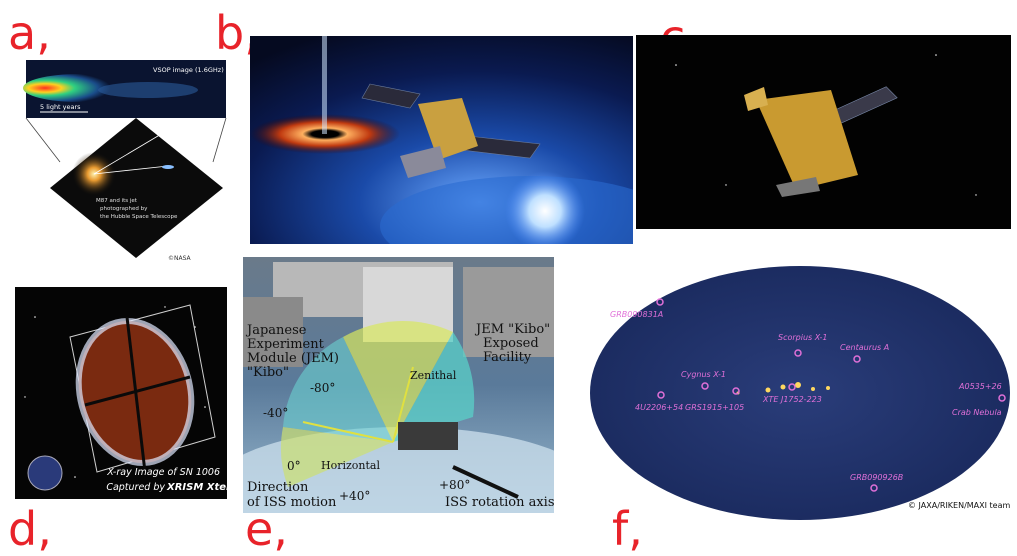 The height and width of the screenshot is (556, 1017). Describe the element at coordinates (441, 140) in the screenshot. I see `panel-b-satellite-artwork` at that location.